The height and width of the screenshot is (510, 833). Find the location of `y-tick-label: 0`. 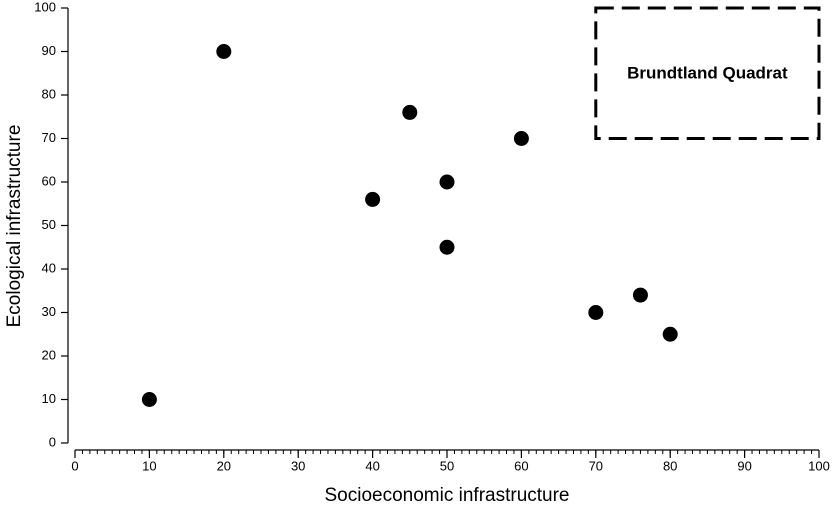

y-tick-label: 0 is located at coordinates (52, 441).